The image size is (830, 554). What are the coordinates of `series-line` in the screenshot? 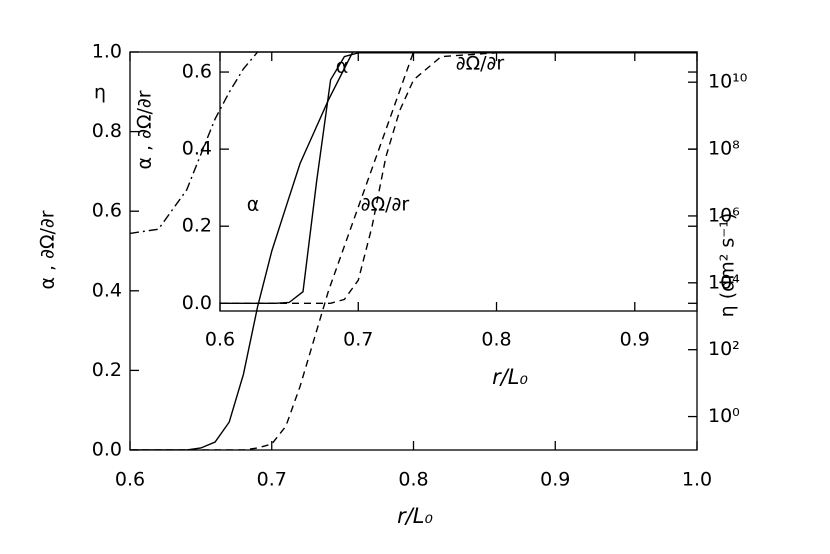 It's located at (194, 143).